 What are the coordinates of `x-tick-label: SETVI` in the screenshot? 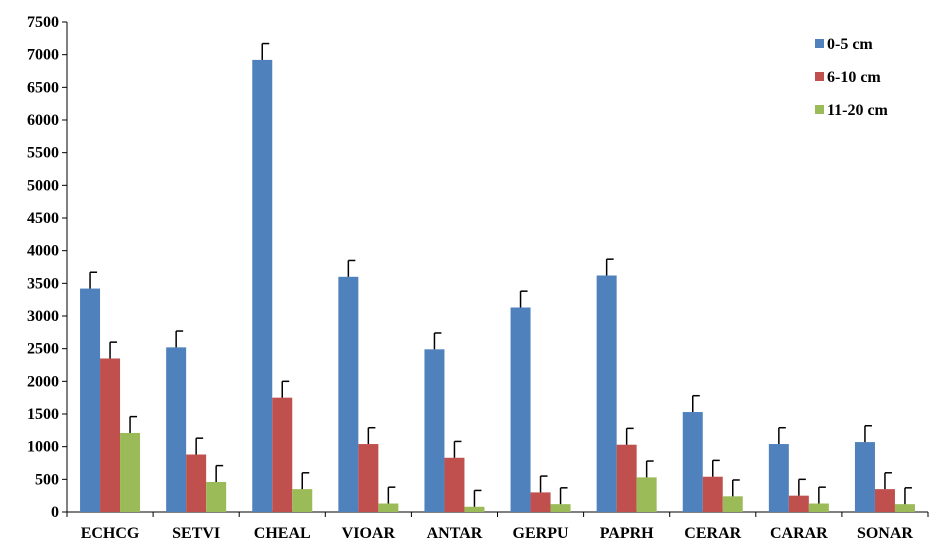 It's located at (196, 533).